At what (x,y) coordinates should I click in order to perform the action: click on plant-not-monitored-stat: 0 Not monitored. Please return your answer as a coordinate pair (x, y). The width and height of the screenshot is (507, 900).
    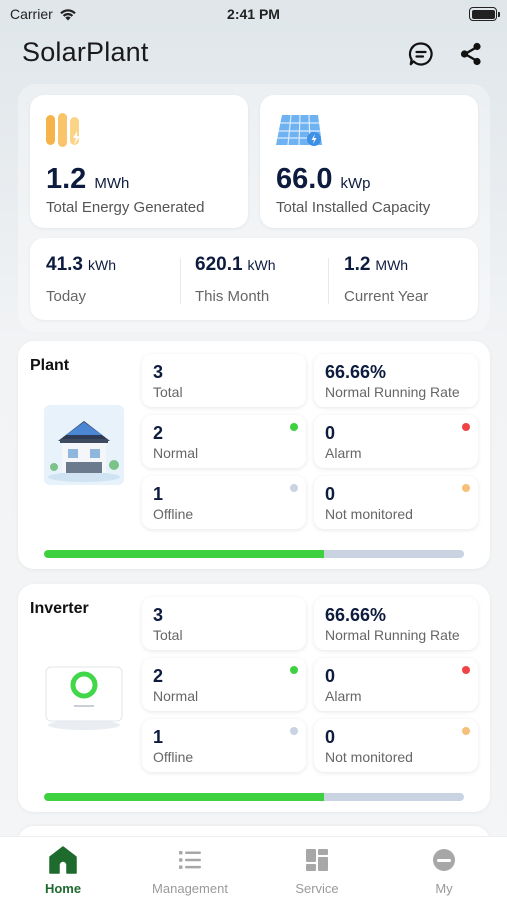
    Looking at the image, I should click on (396, 502).